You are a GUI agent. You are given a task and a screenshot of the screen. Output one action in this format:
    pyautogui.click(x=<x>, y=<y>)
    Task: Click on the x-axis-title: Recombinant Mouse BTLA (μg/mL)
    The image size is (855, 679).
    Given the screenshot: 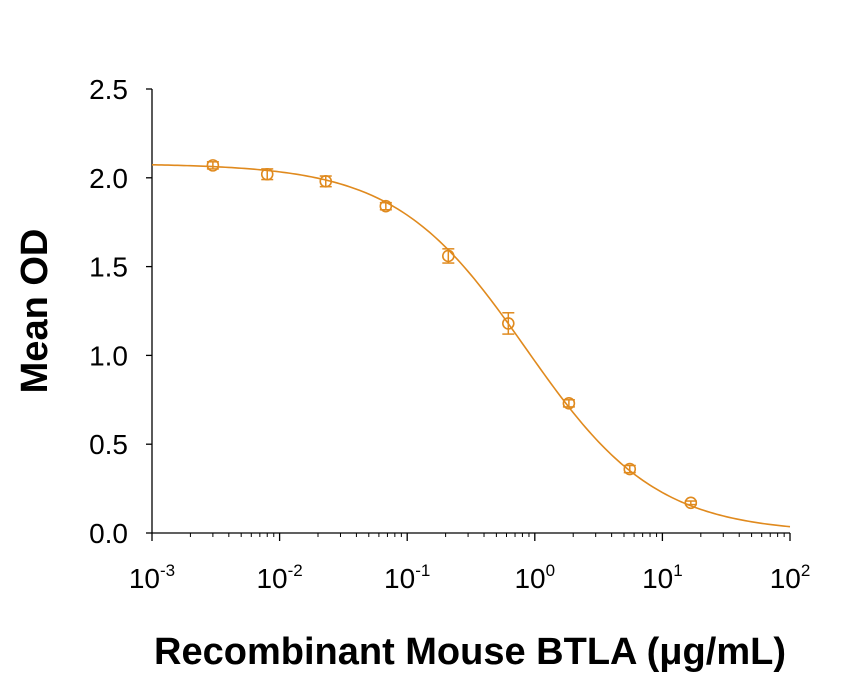 What is the action you would take?
    pyautogui.click(x=470, y=652)
    